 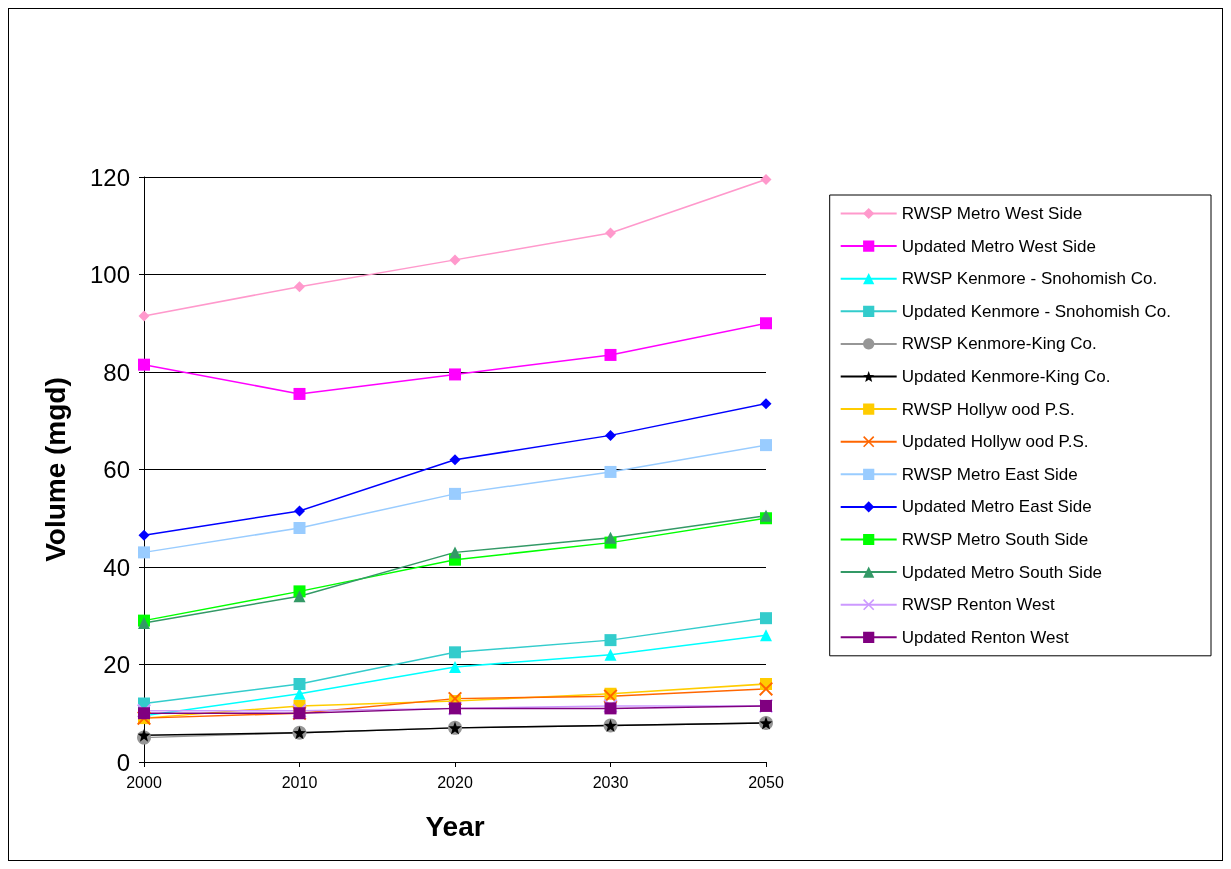 What do you see at coordinates (1029, 279) in the screenshot?
I see `legend-label: RWSP Kenmore - Snohomish Co.` at bounding box center [1029, 279].